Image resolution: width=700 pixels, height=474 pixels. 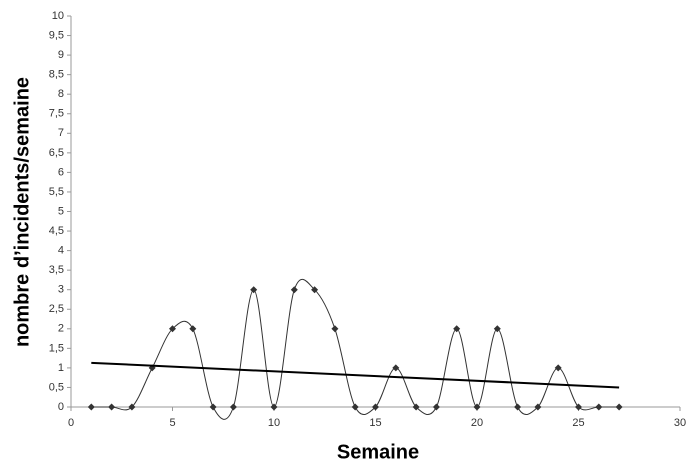 What do you see at coordinates (355, 375) in the screenshot?
I see `trendline` at bounding box center [355, 375].